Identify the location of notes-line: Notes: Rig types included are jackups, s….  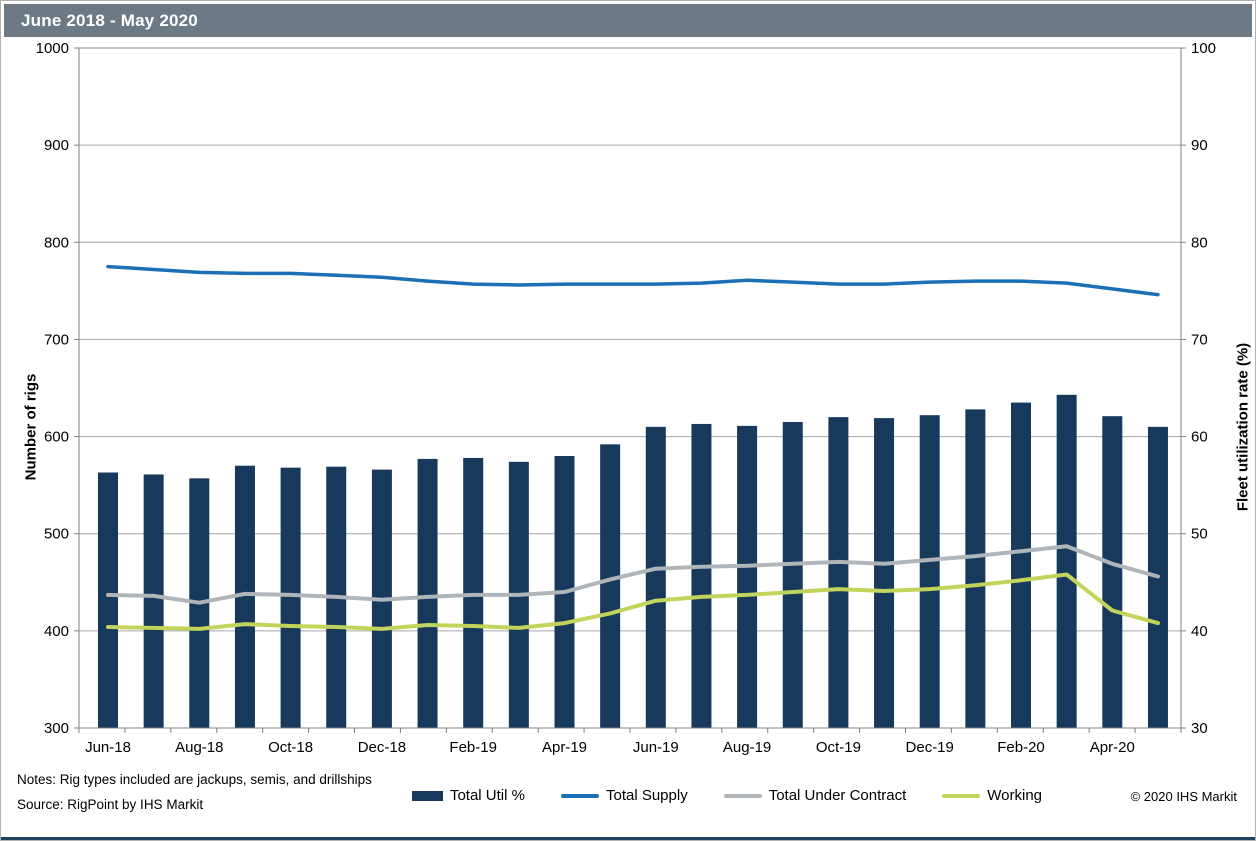
(194, 779).